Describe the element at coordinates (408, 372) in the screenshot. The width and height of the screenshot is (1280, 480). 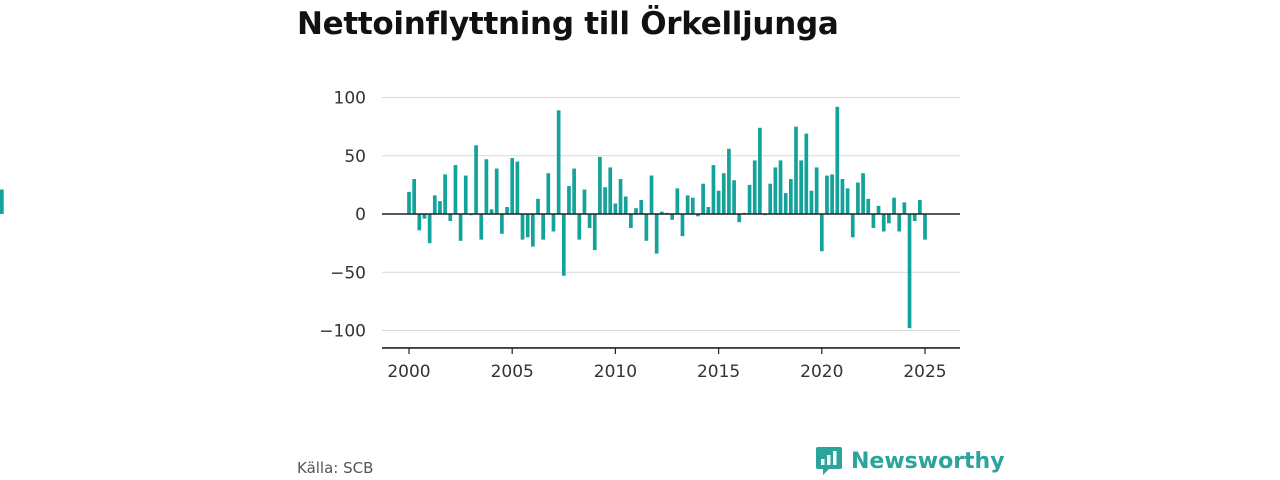
I see `x-tick-label: 2000` at that location.